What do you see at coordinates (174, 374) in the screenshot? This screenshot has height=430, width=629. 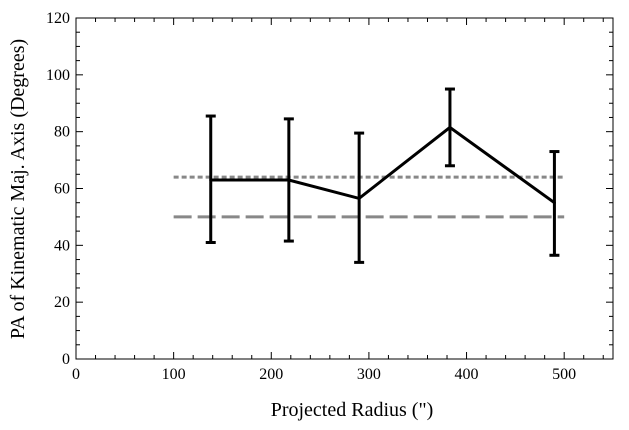 I see `x-tick-label: 100` at bounding box center [174, 374].